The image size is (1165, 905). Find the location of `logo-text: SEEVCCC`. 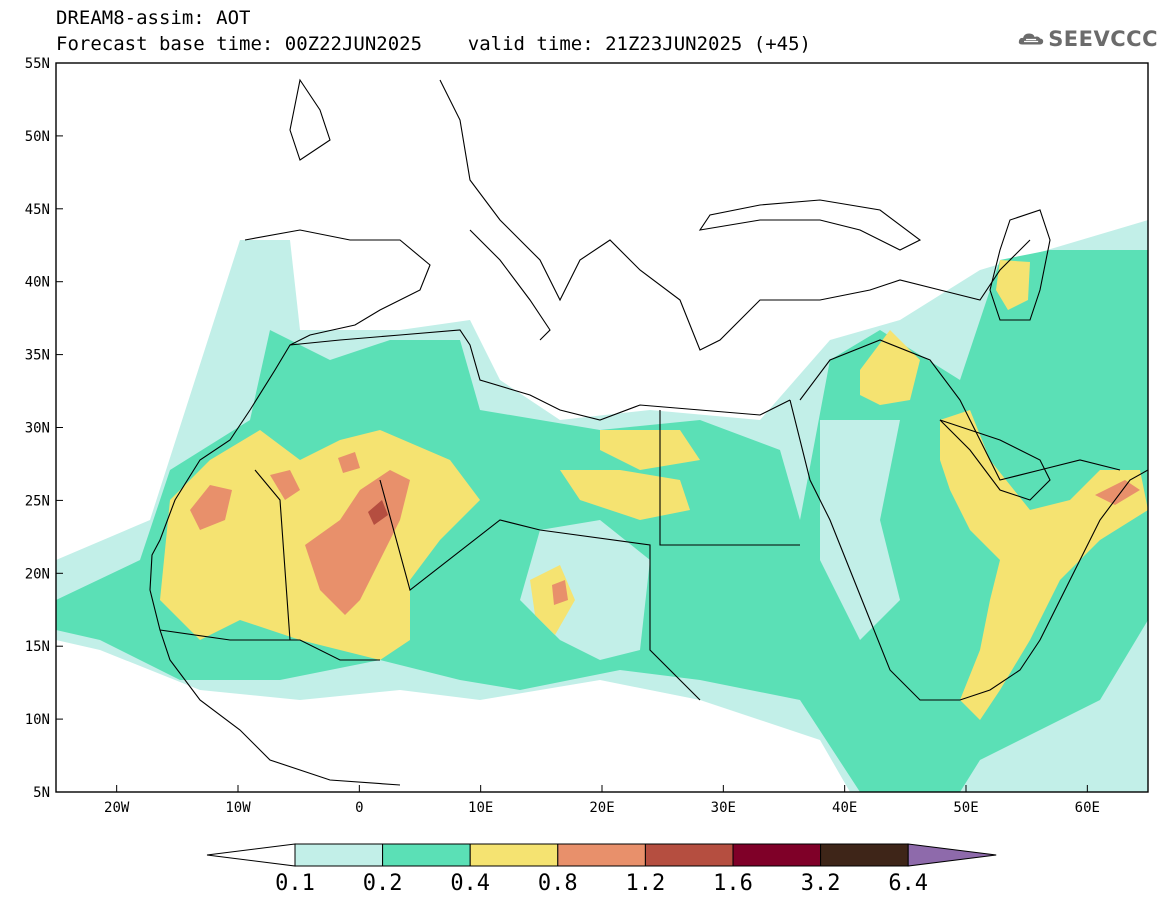

logo-text: SEEVCCC is located at coordinates (1103, 39).